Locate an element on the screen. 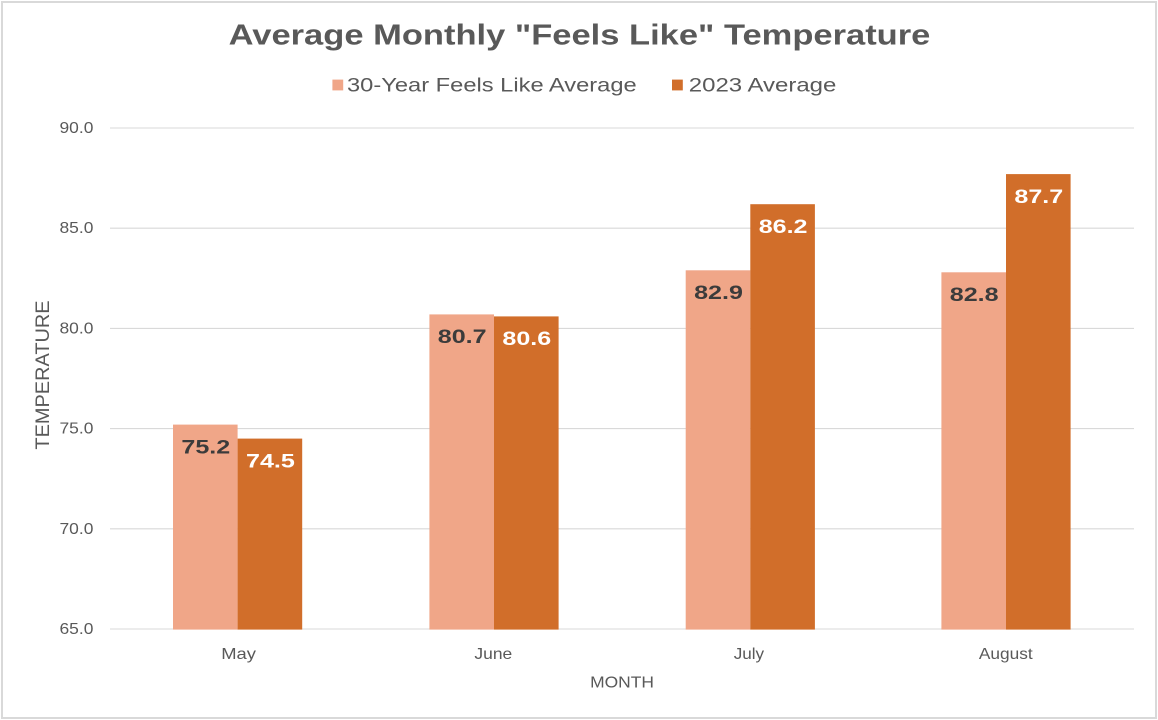  svg-text: 85.0 is located at coordinates (76, 228).